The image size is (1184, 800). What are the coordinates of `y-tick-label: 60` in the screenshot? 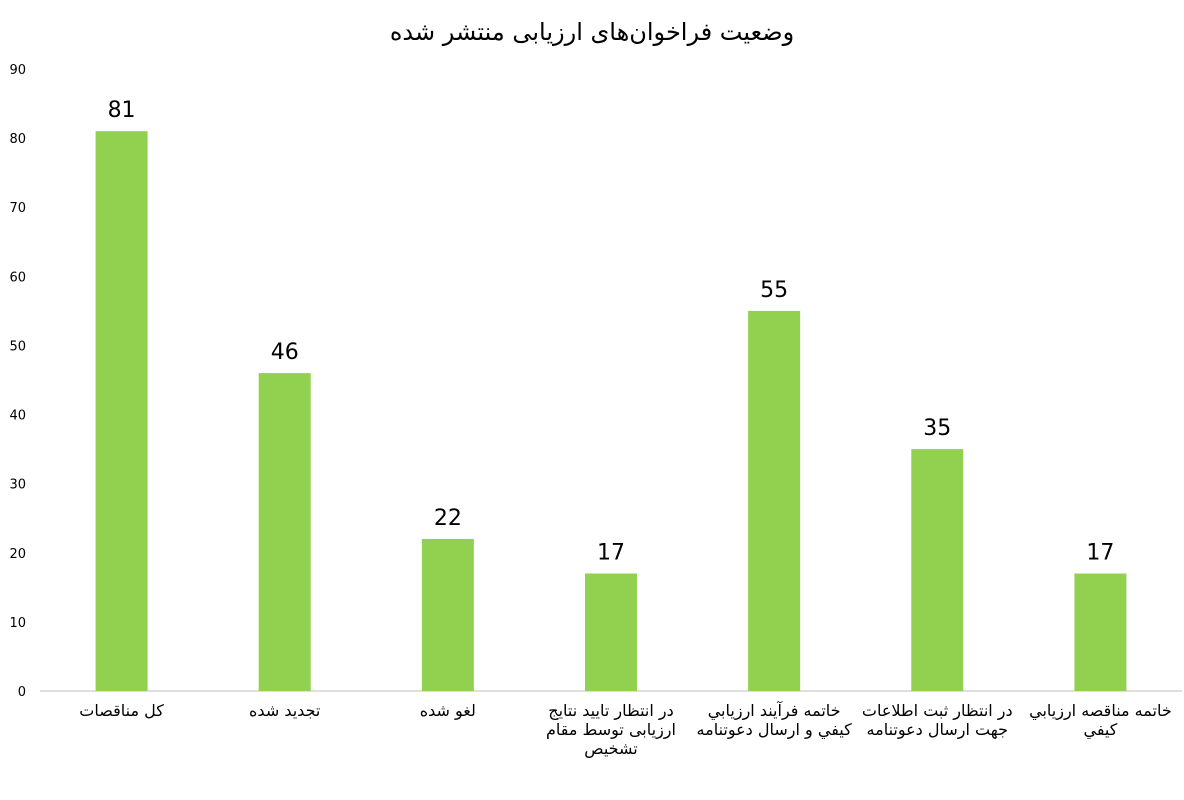 It's located at (17, 277).